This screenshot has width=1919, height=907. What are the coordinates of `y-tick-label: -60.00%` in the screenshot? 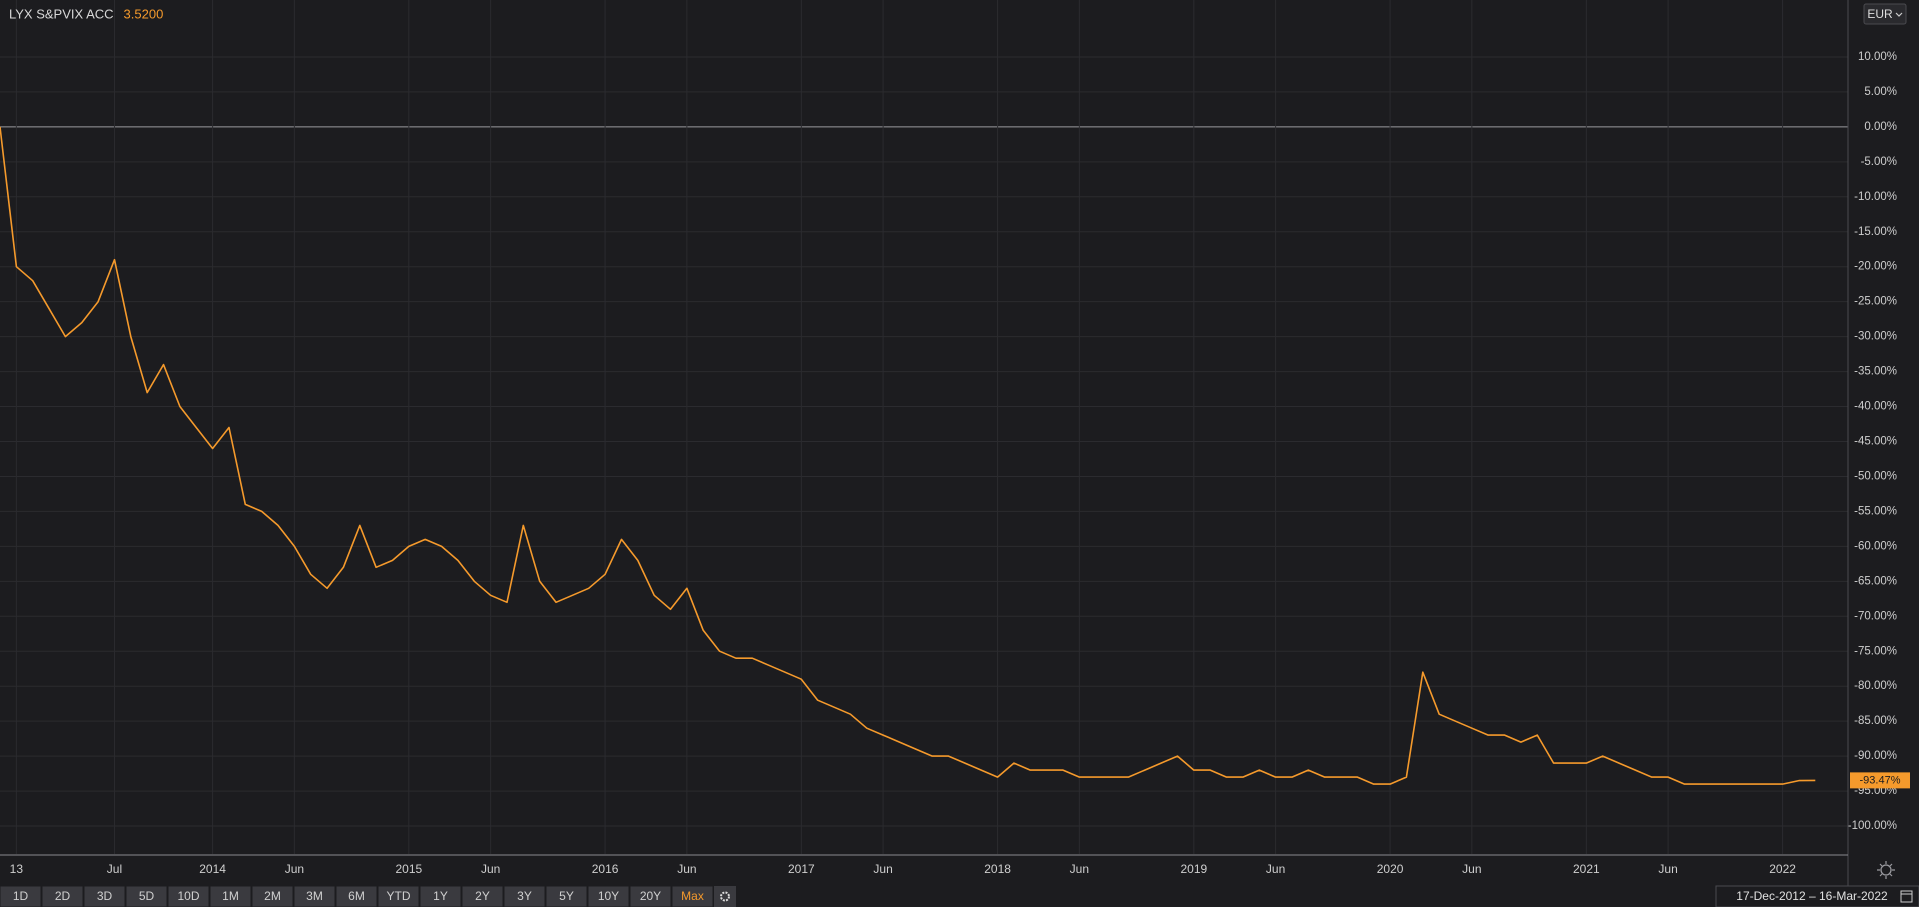 It's located at (1875, 546).